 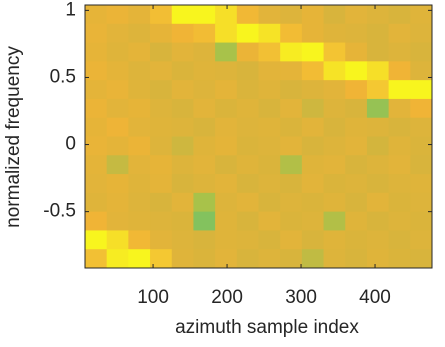 I want to click on x-tick-label: 400, so click(x=375, y=297).